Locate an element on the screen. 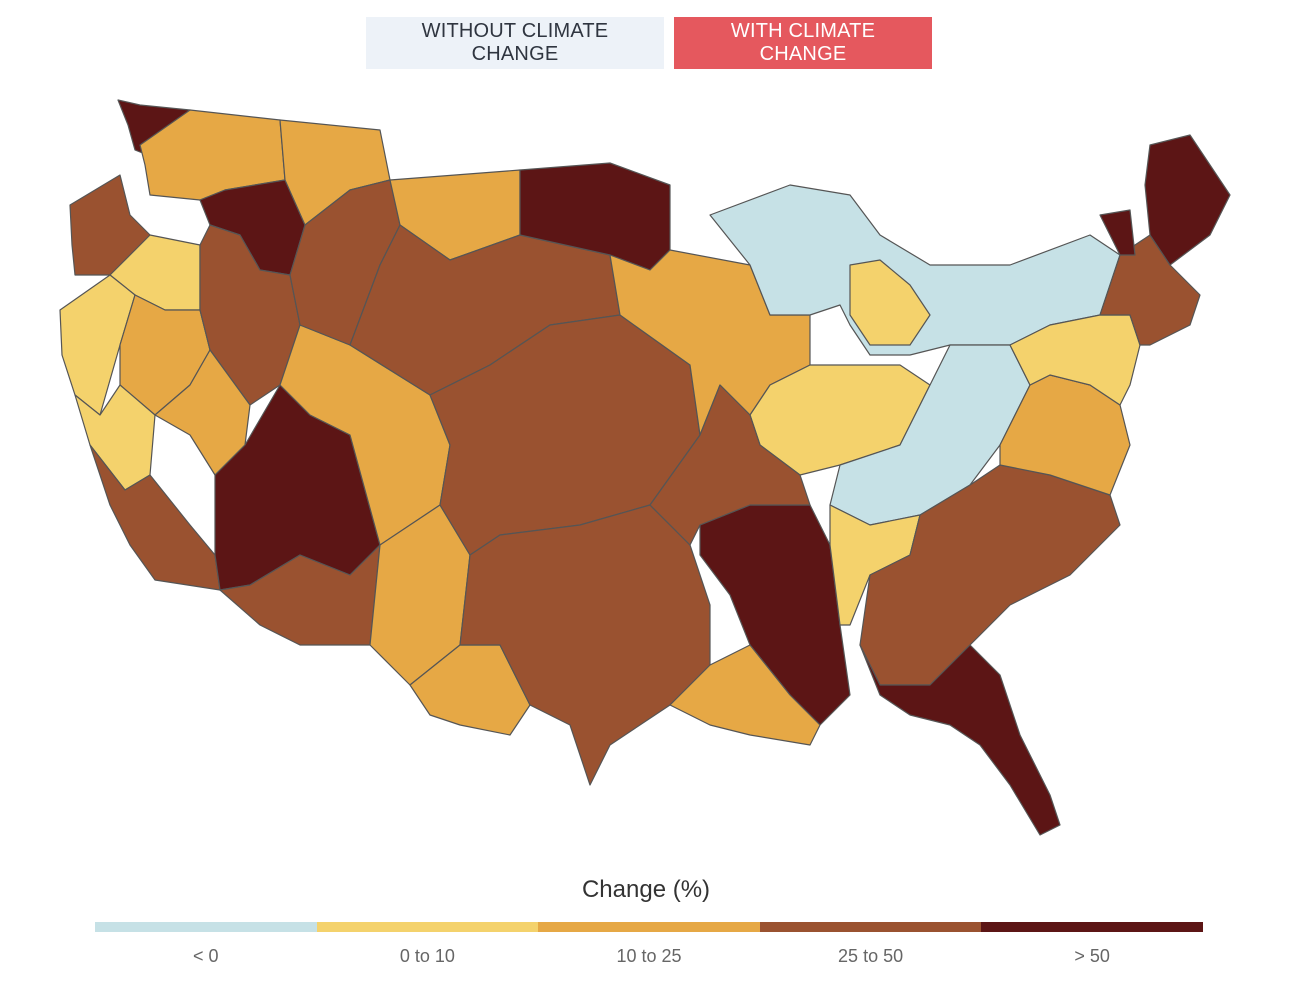 This screenshot has width=1292, height=982. legend-label: < 0 is located at coordinates (206, 956).